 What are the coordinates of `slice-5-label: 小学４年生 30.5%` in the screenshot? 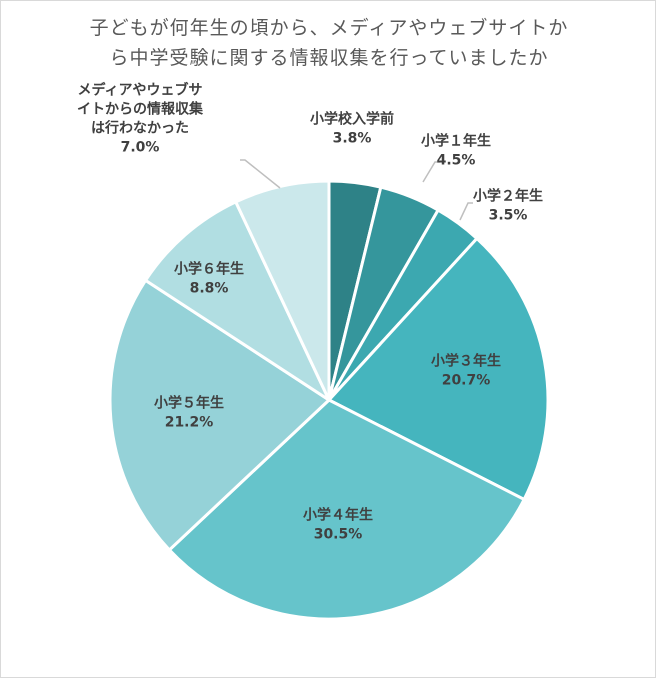 It's located at (338, 525).